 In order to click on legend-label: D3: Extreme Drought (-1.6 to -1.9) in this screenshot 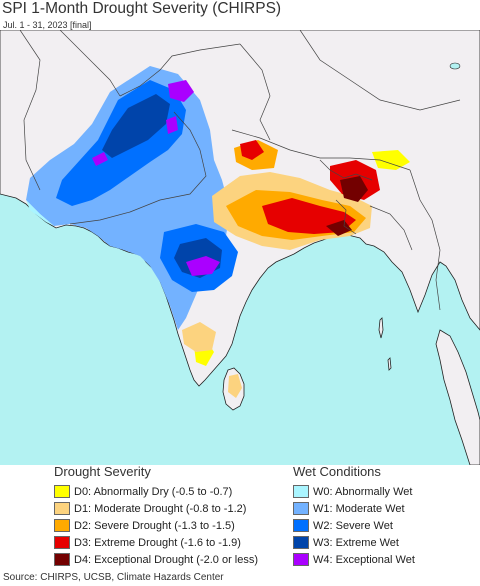, I will do `click(157, 542)`.